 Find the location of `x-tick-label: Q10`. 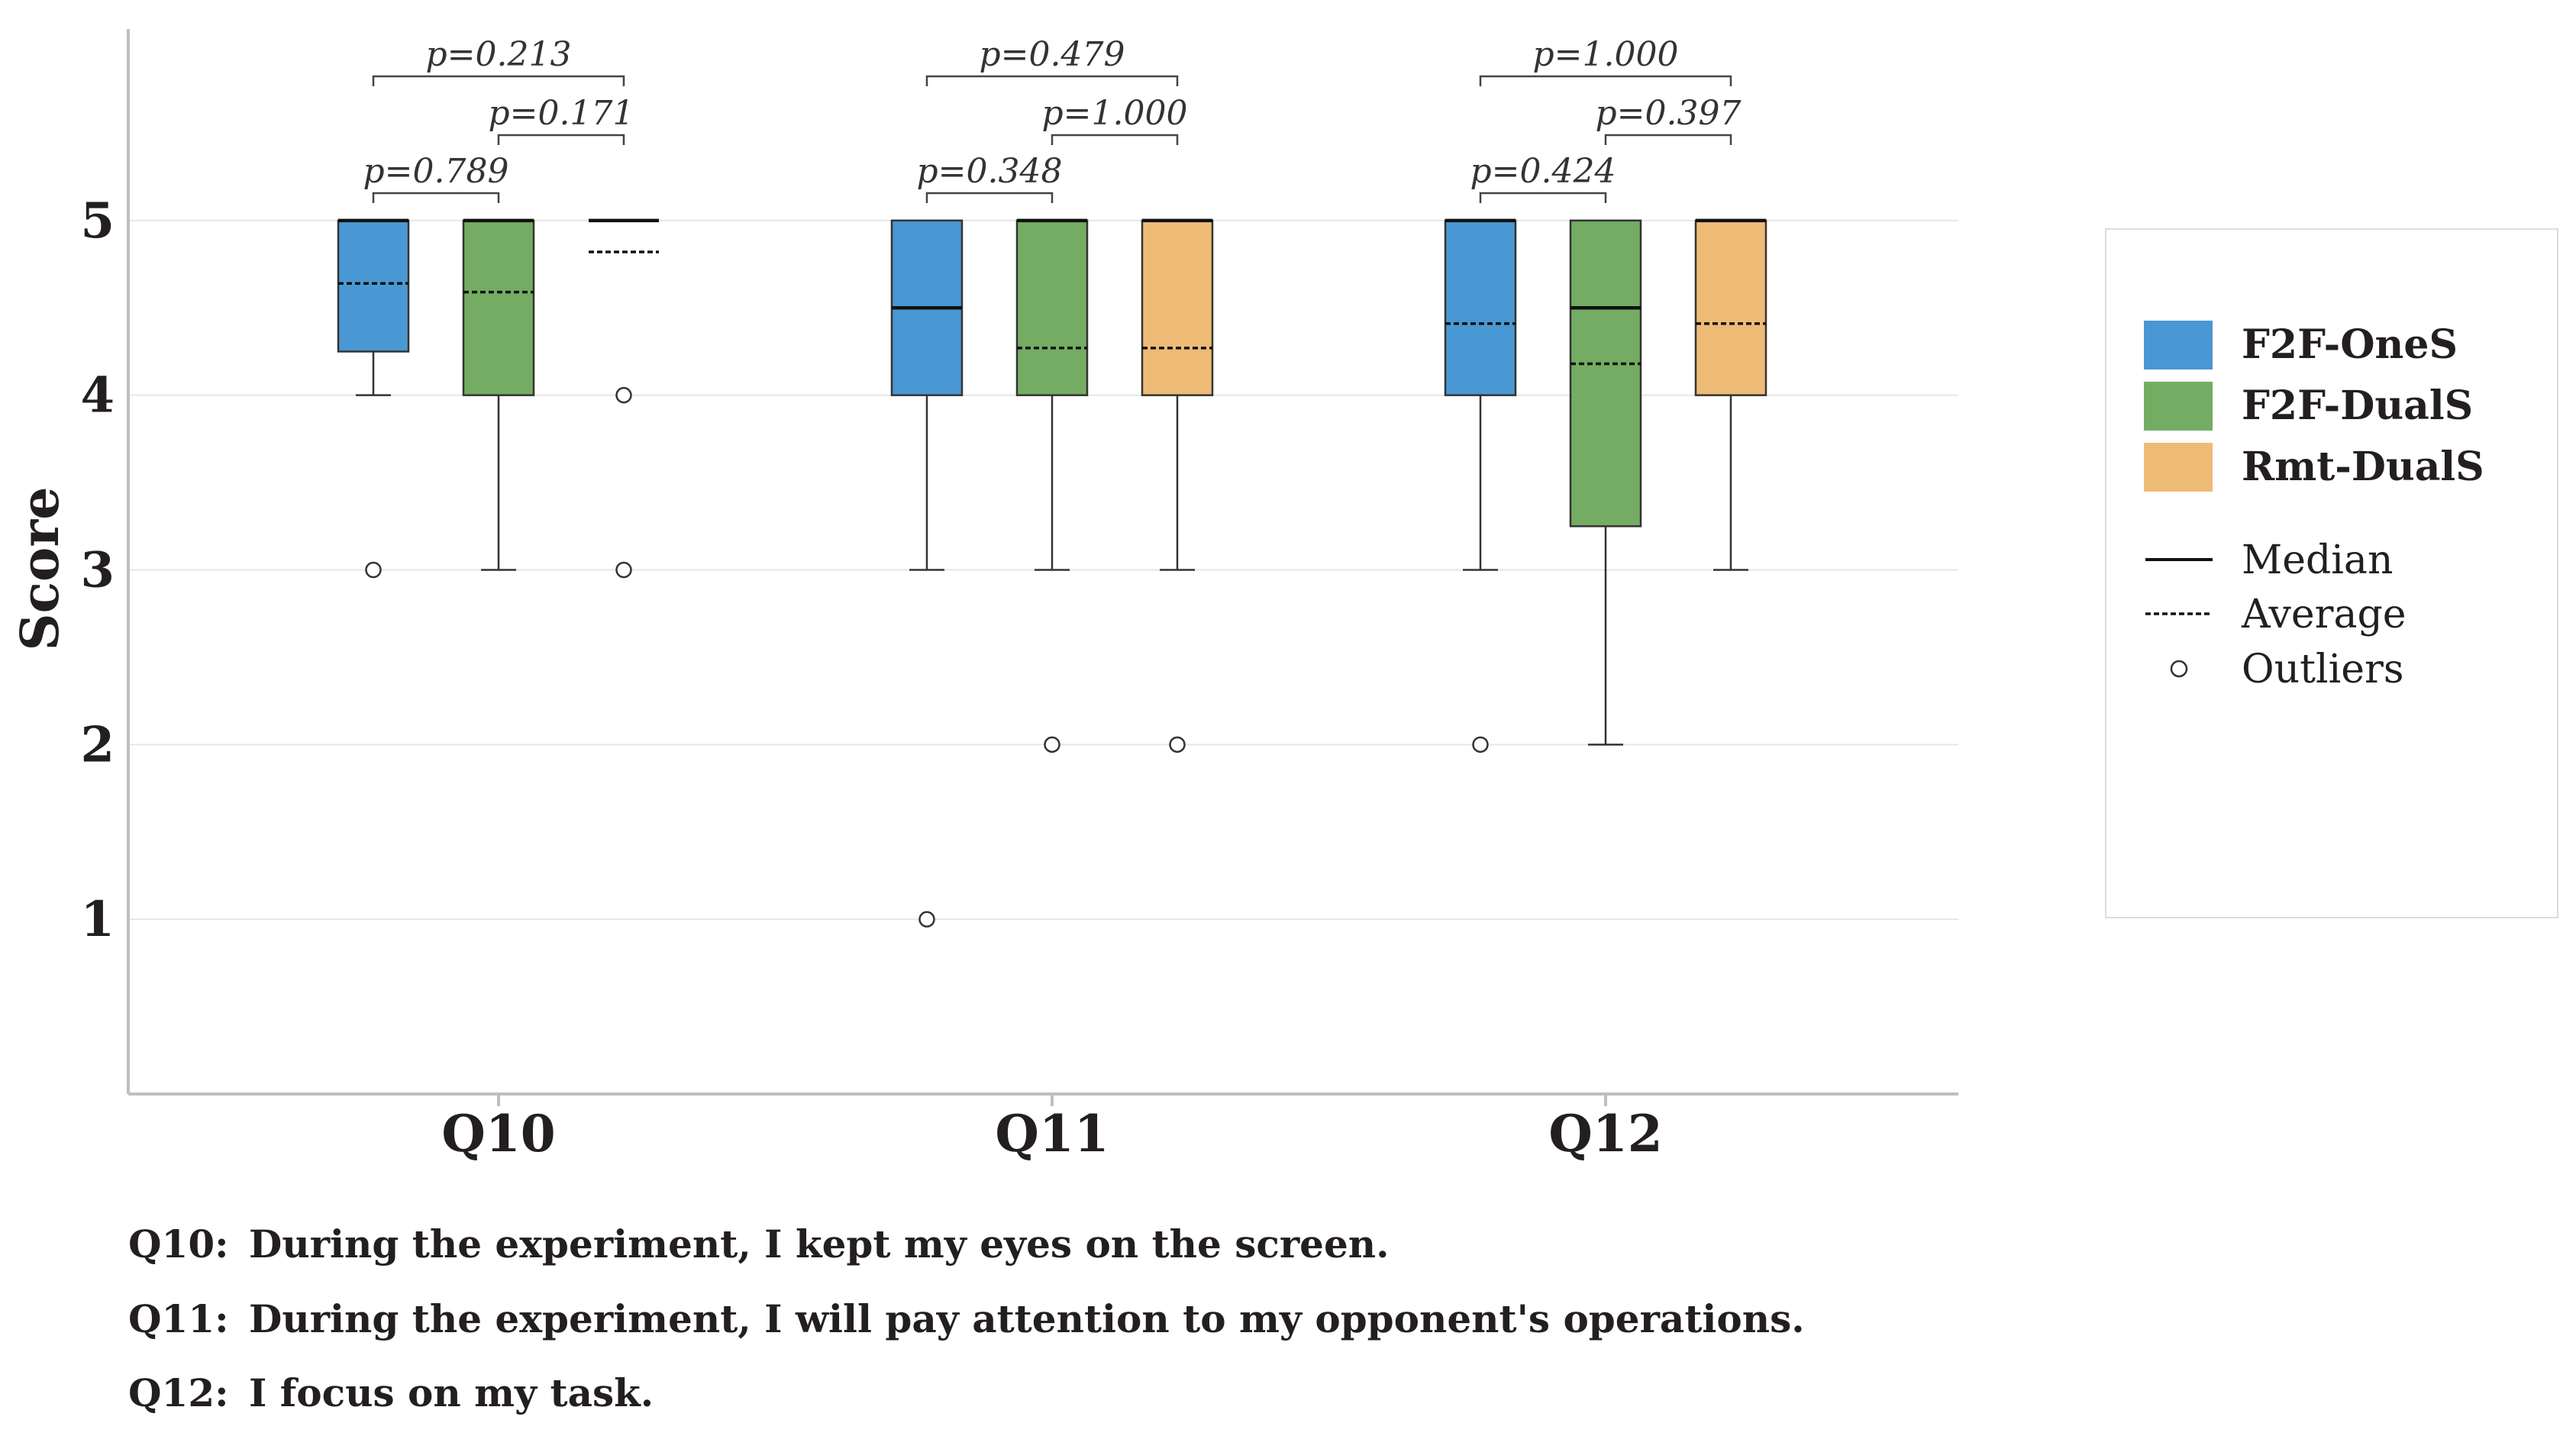

x-tick-label: Q10 is located at coordinates (498, 1134).